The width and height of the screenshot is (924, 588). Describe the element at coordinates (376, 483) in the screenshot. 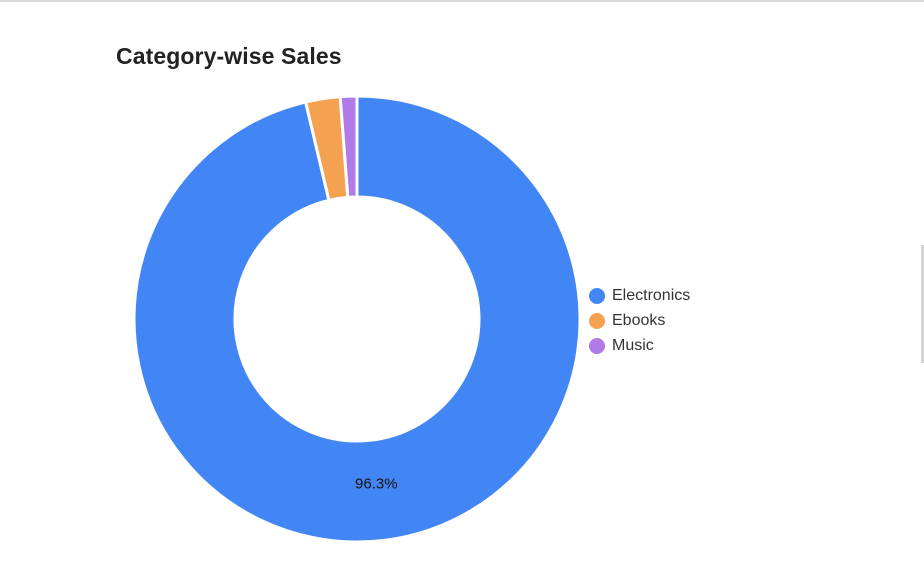

I see `slice-label-electronics: 96.3%` at that location.